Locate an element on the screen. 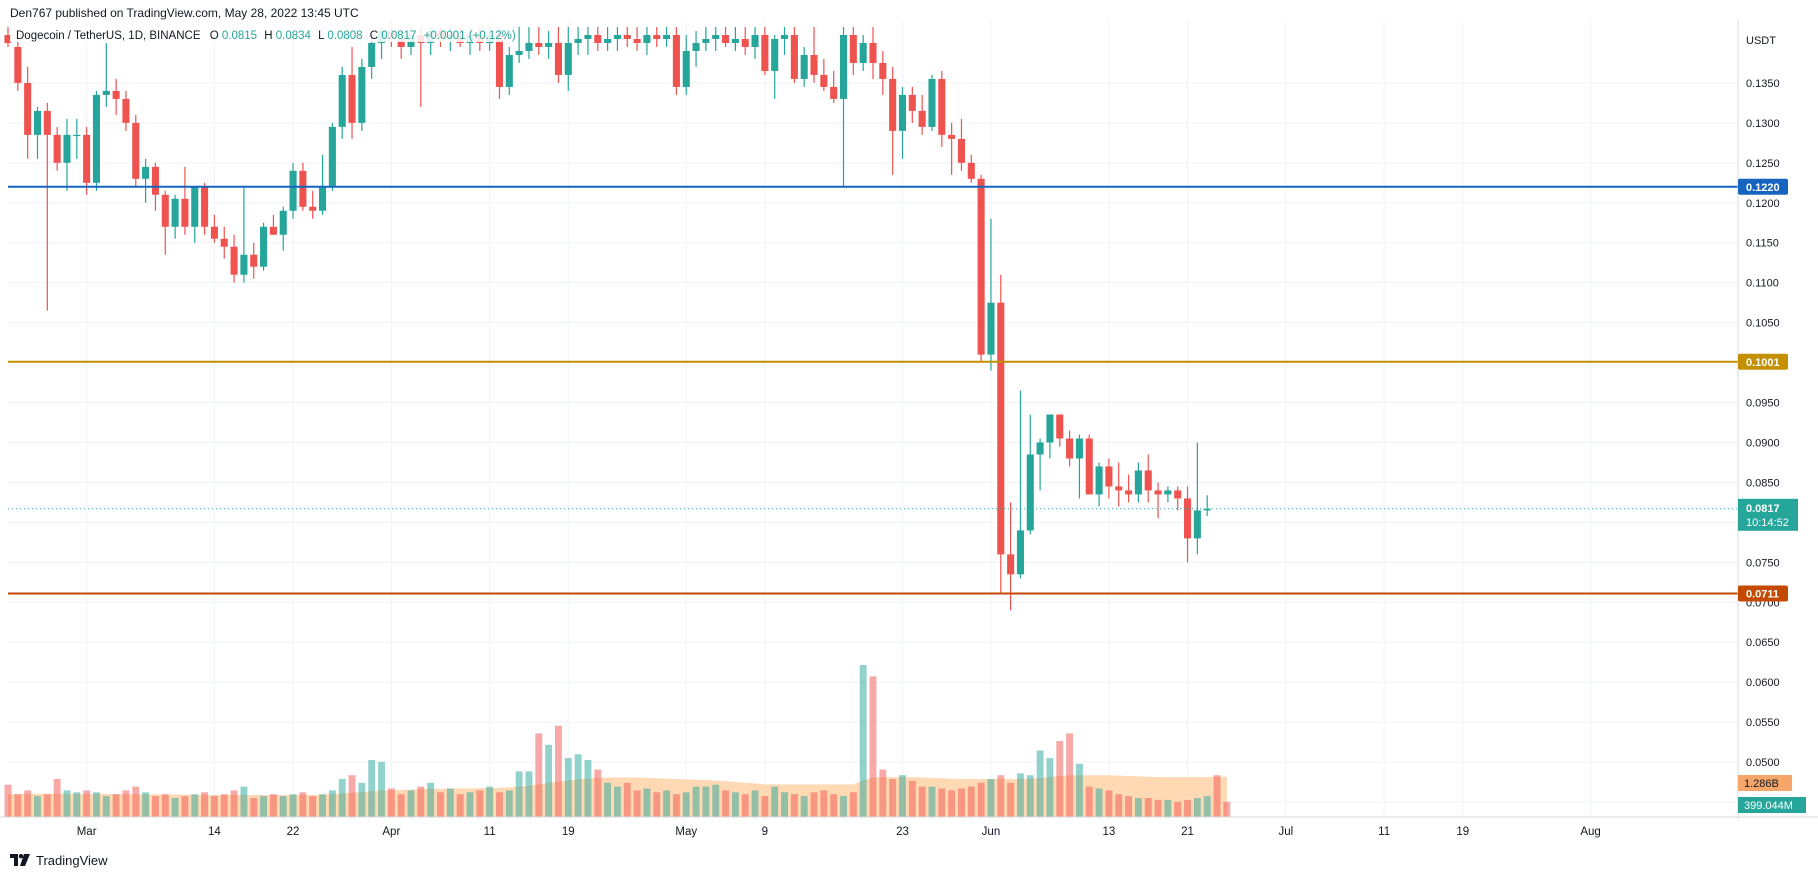  volume-ma-tag is located at coordinates (1765, 783).